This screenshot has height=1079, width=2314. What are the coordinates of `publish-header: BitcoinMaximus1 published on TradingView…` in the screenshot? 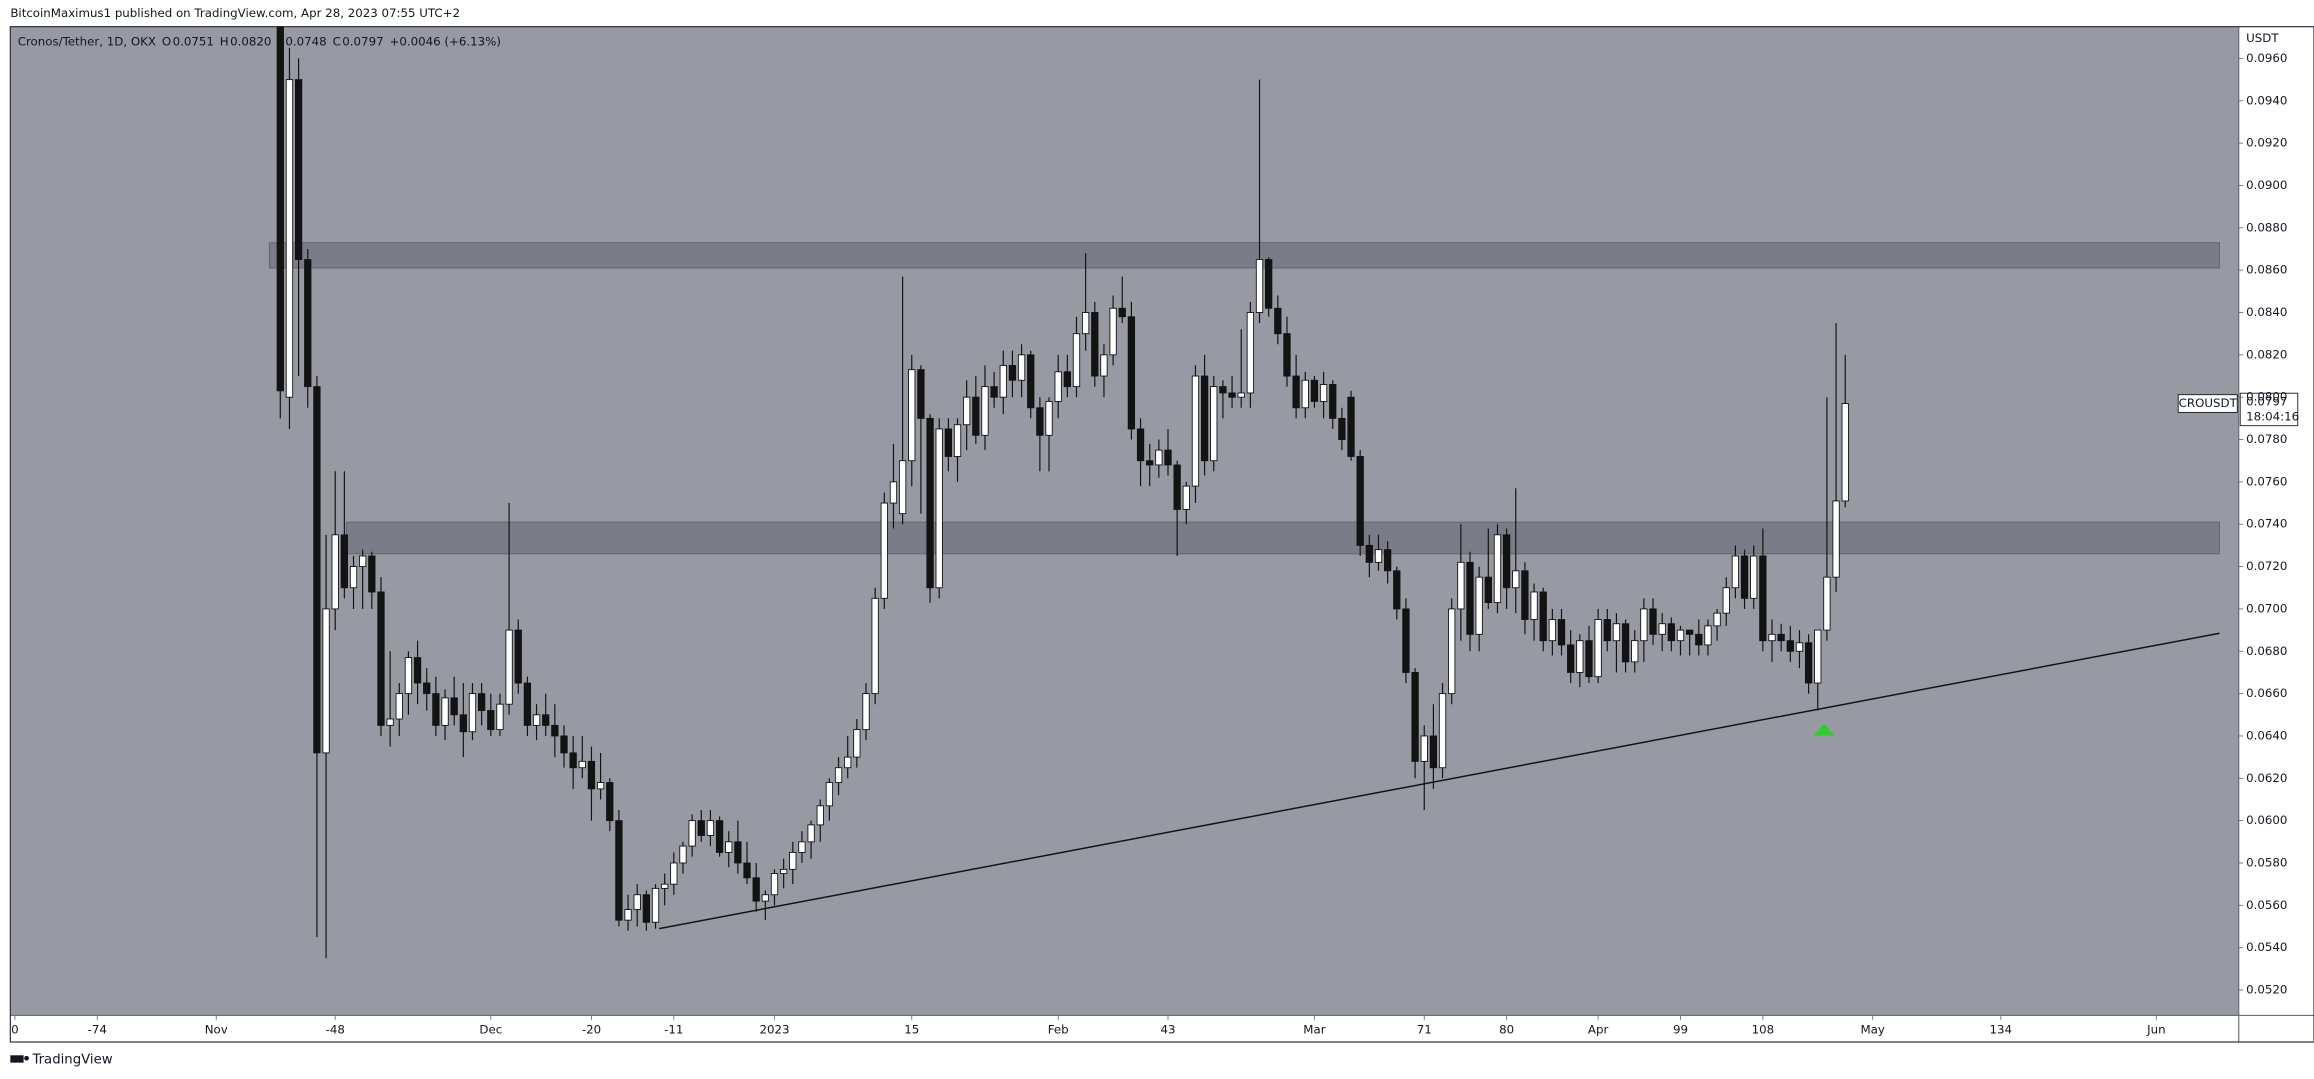 It's located at (235, 13).